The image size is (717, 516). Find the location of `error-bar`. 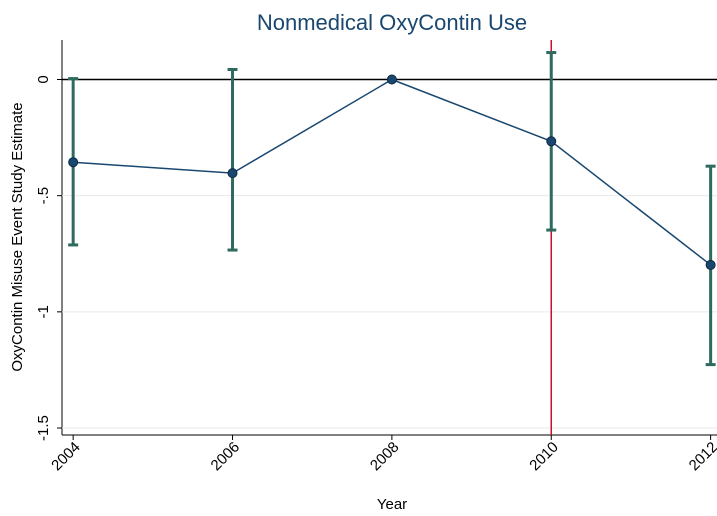

error-bar is located at coordinates (232, 160).